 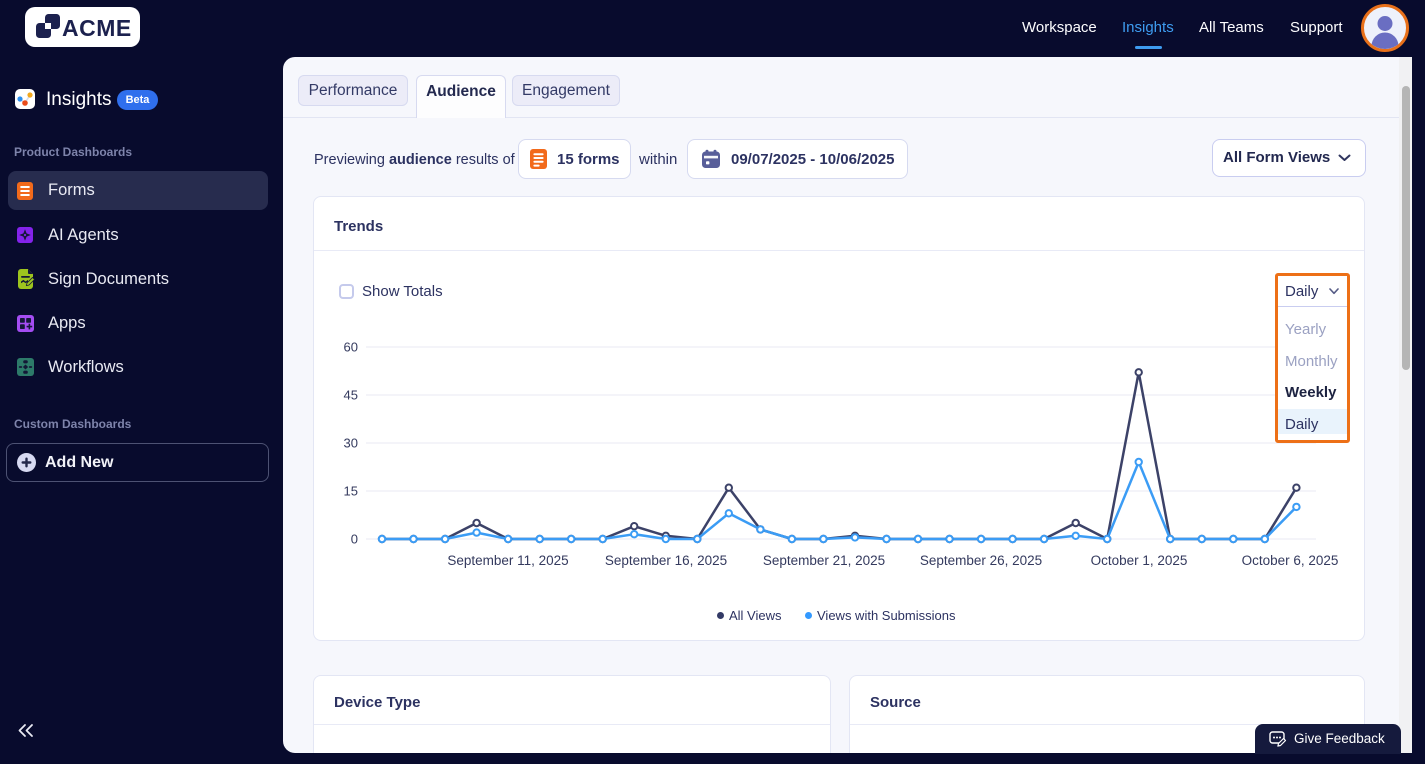 What do you see at coordinates (507, 560) in the screenshot?
I see `svg-text: September 11, 2025` at bounding box center [507, 560].